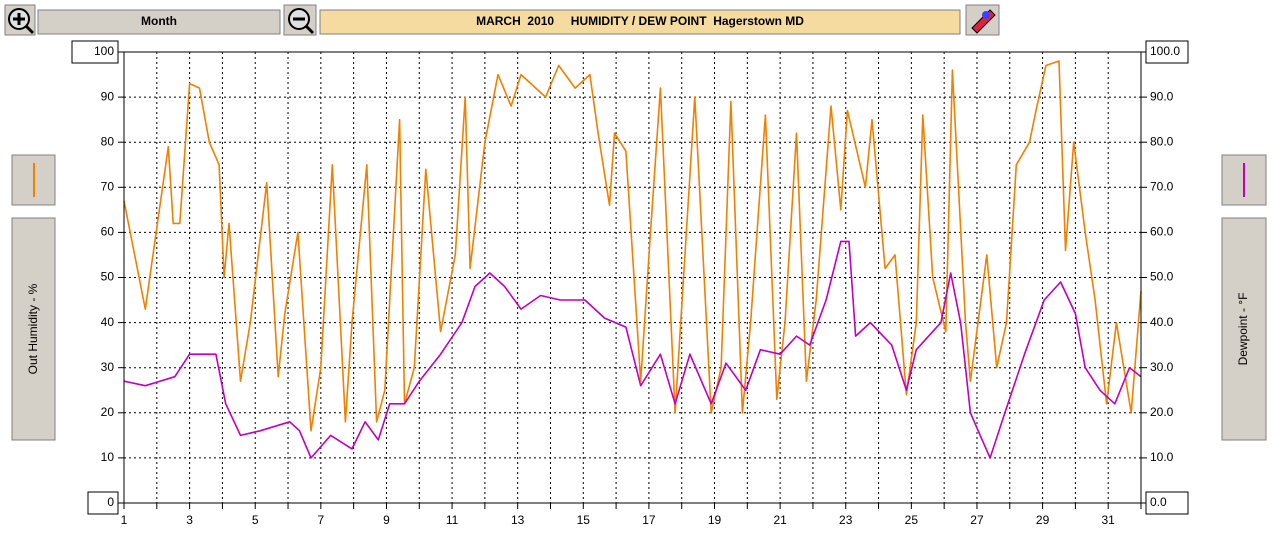 Image resolution: width=1279 pixels, height=534 pixels. I want to click on x-tick-label: 13, so click(518, 520).